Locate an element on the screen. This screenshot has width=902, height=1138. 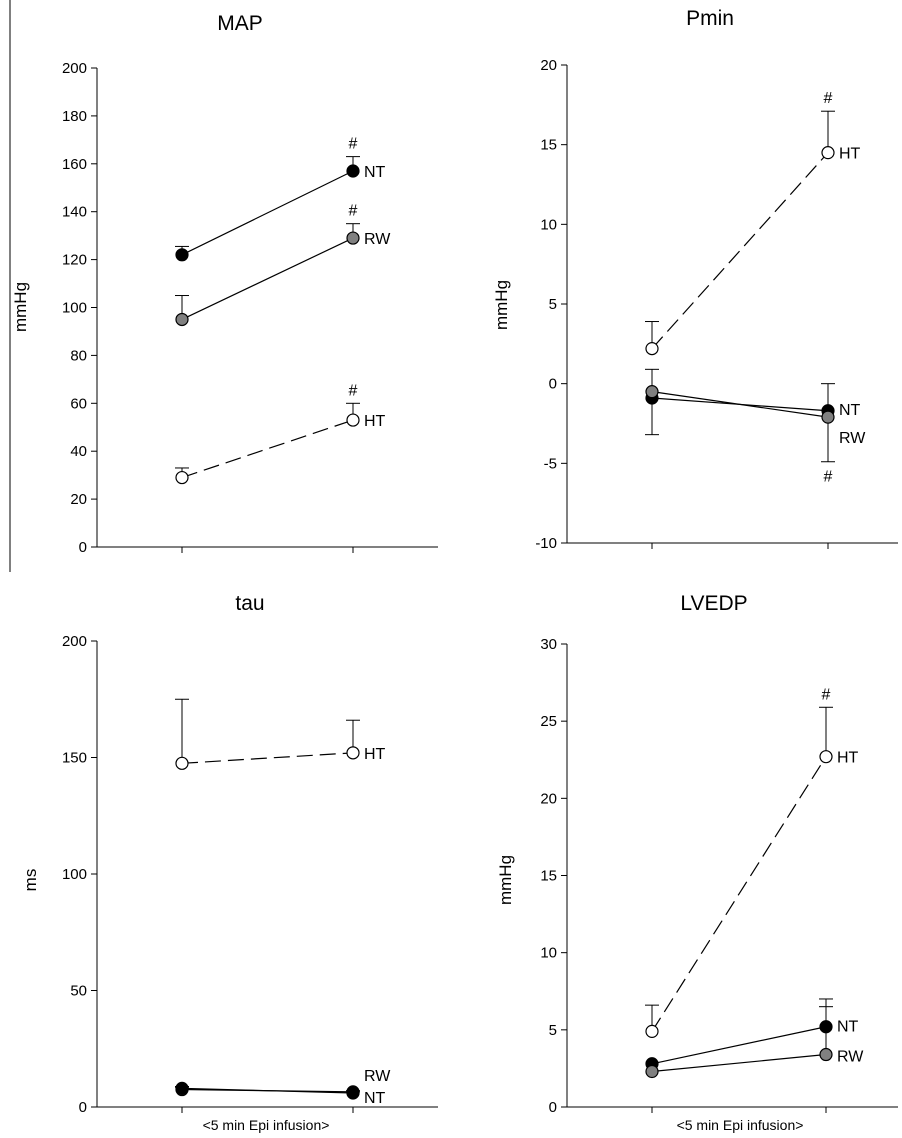
y-axis-label-lvedp: mmHg is located at coordinates (505, 880).